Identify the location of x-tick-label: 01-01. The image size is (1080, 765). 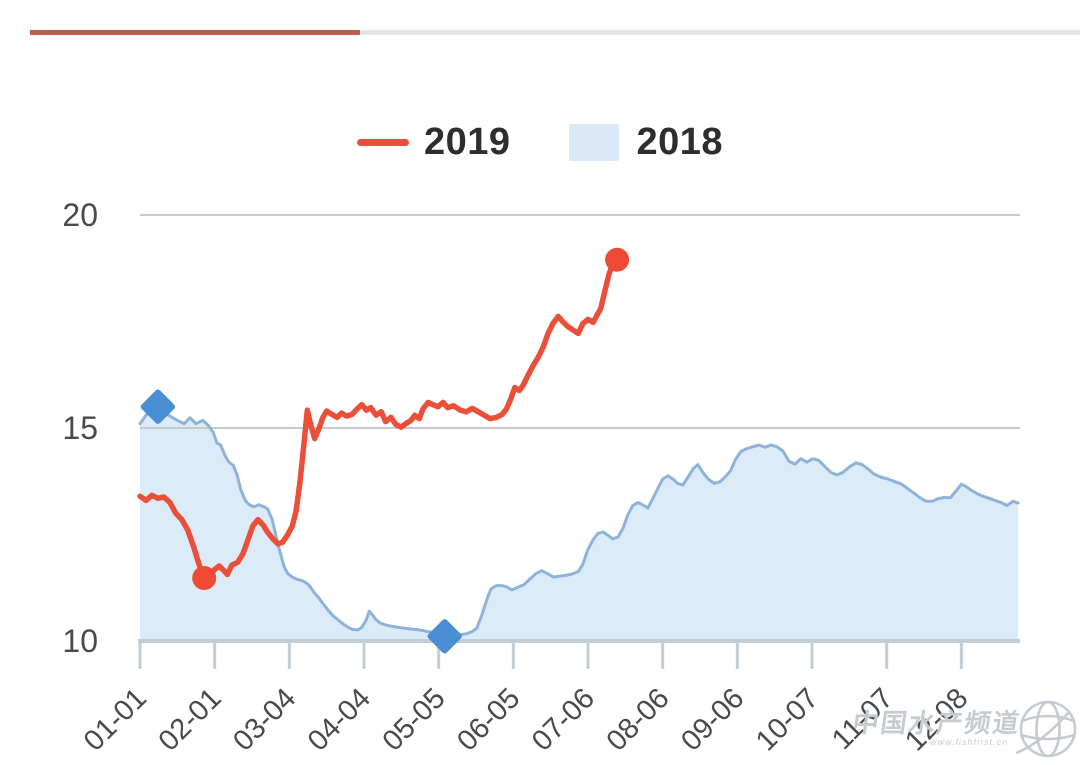
(115, 719).